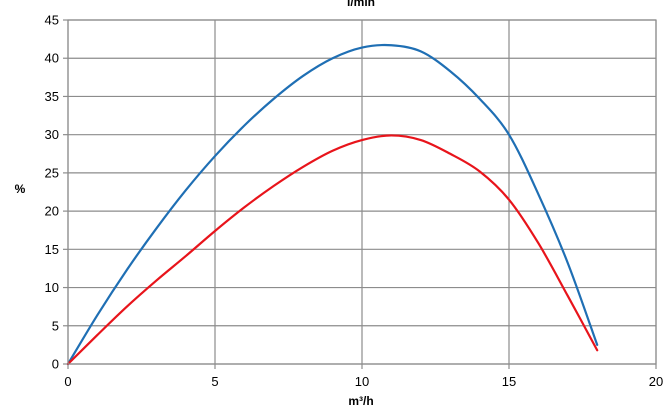 This screenshot has width=668, height=411. I want to click on y-tick-label: 10, so click(52, 287).